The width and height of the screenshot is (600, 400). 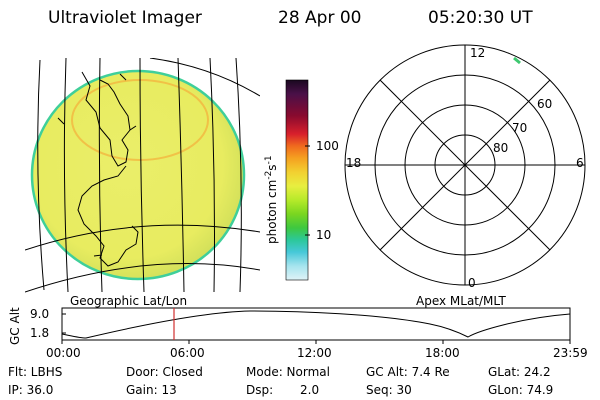 I want to click on altitude-ylabel: GC Alt, so click(x=15, y=326).